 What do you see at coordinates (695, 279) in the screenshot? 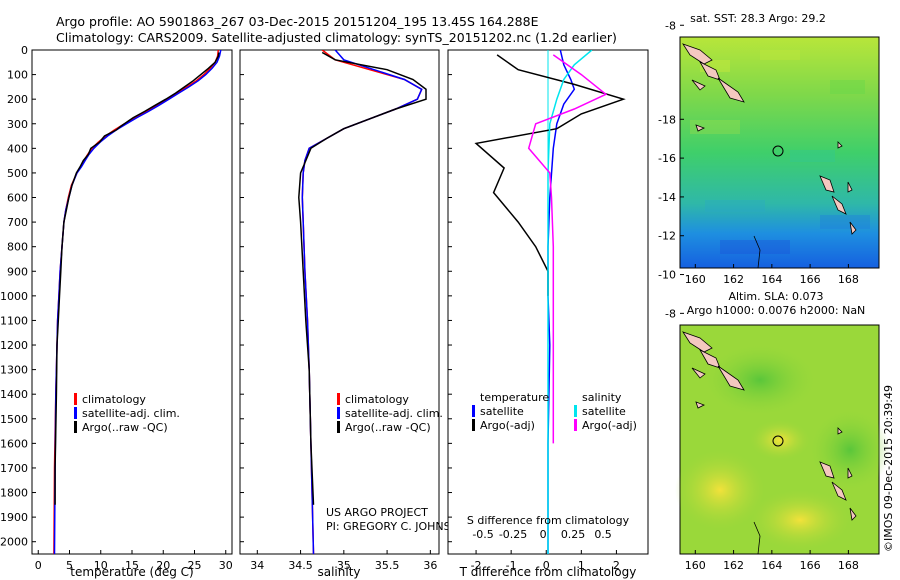
I see `lon-tick-label: 160` at bounding box center [695, 279].